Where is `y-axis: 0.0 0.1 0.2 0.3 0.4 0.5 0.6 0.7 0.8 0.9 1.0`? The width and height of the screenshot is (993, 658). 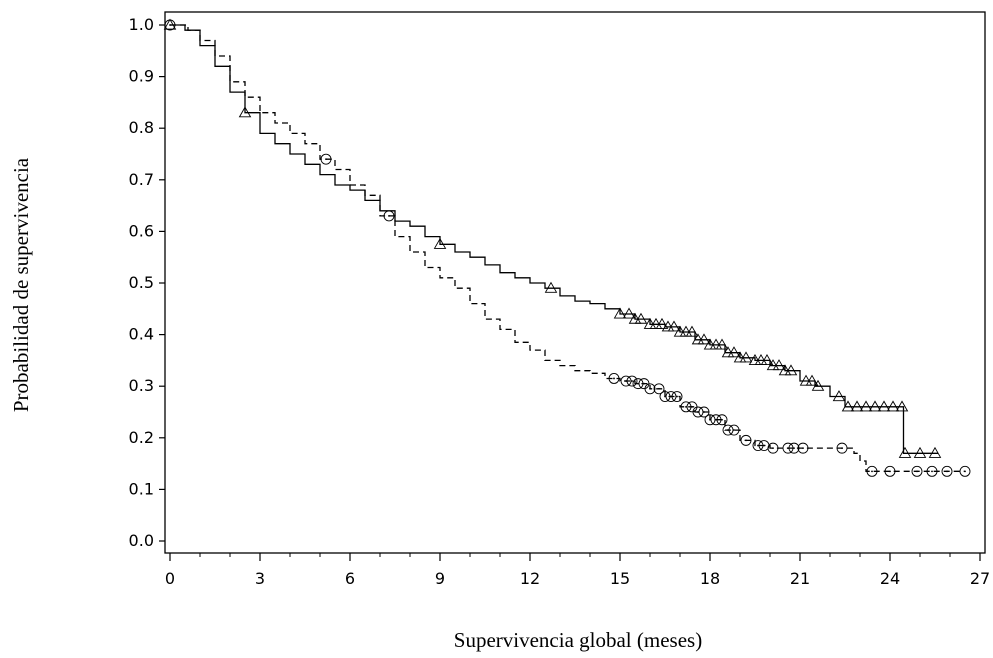 y-axis: 0.0 0.1 0.2 0.3 0.4 0.5 0.6 0.7 0.8 0.9 1.0 is located at coordinates (147, 282).